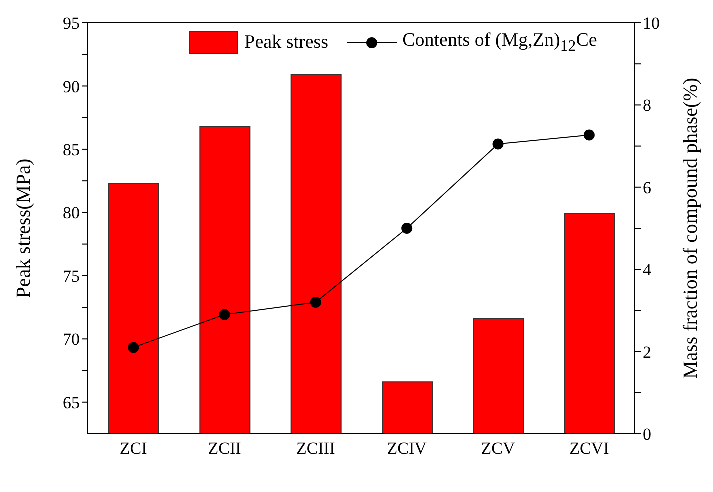 The height and width of the screenshot is (492, 713). What do you see at coordinates (71, 24) in the screenshot?
I see `y-tick-label: 95` at bounding box center [71, 24].